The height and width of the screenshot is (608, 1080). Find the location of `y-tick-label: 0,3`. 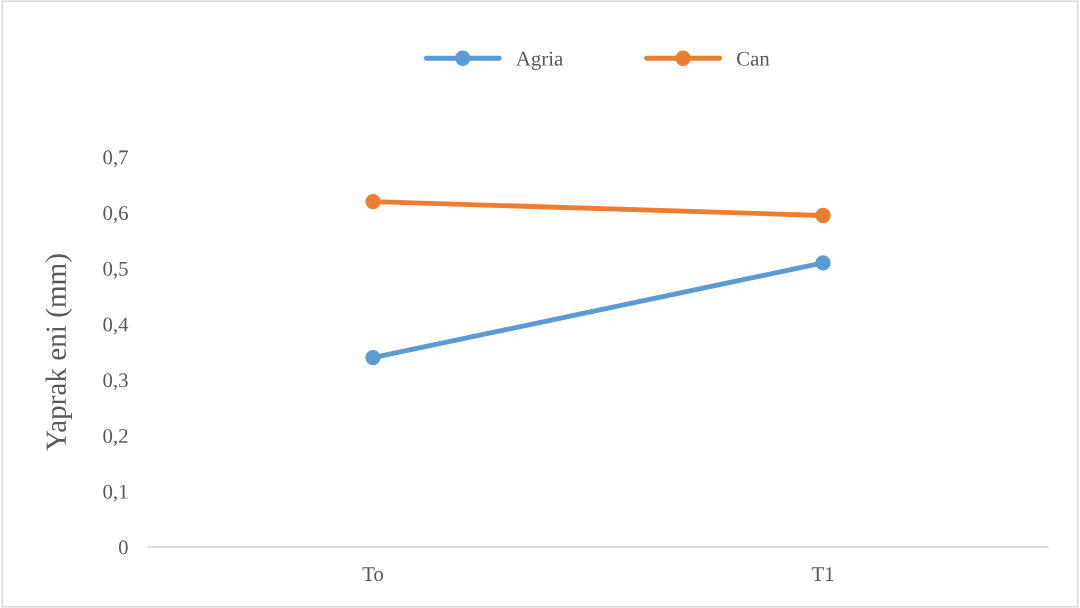

y-tick-label: 0,3 is located at coordinates (115, 382).